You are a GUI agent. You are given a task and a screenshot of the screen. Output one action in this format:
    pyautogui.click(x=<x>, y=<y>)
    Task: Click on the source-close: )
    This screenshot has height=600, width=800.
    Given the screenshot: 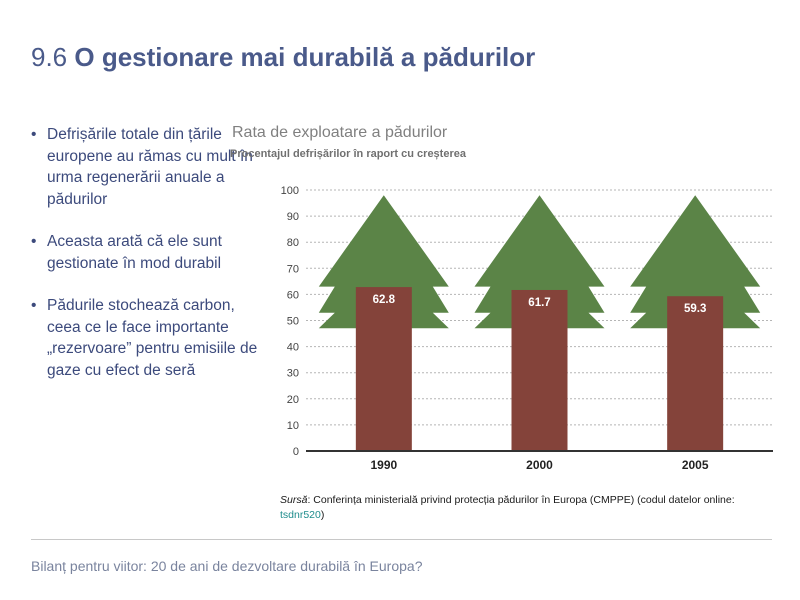 What is the action you would take?
    pyautogui.click(x=322, y=515)
    